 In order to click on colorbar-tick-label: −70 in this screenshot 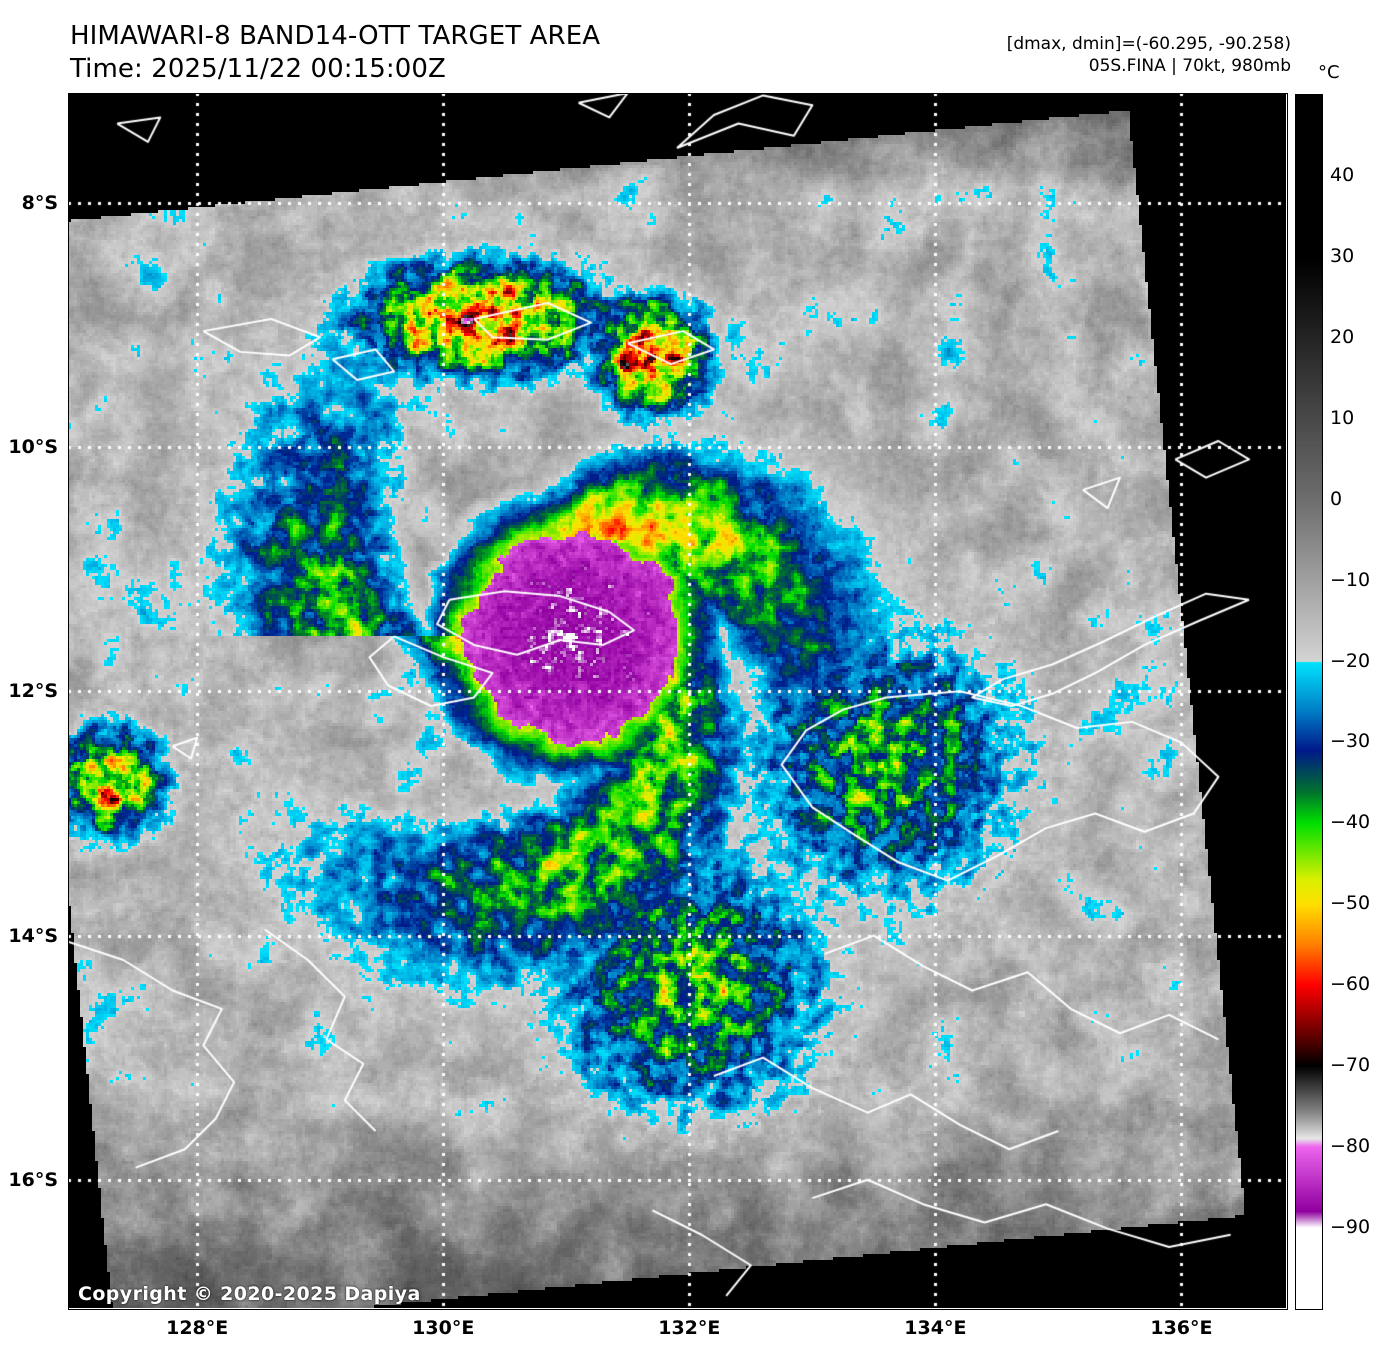, I will do `click(1350, 1065)`.